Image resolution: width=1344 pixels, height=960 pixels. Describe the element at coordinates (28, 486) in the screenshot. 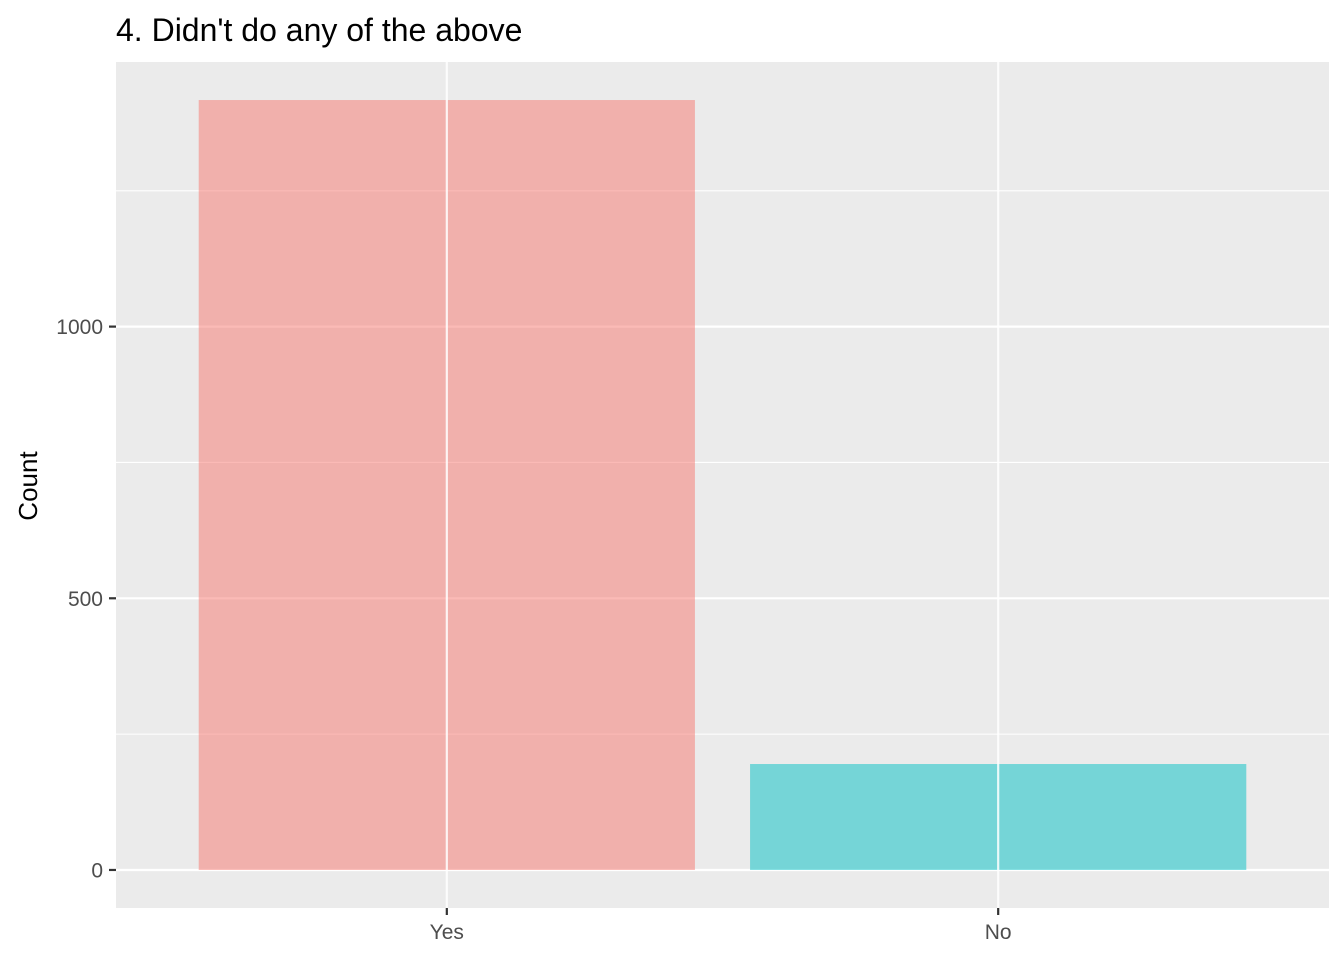

I see `y-axis-title: Count` at that location.